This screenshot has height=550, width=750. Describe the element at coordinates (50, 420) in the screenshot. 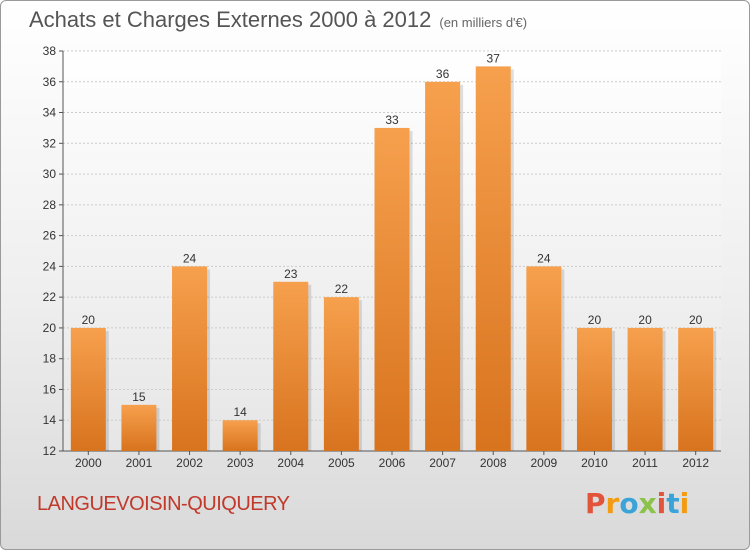

I see `y-tick-label: 14` at that location.